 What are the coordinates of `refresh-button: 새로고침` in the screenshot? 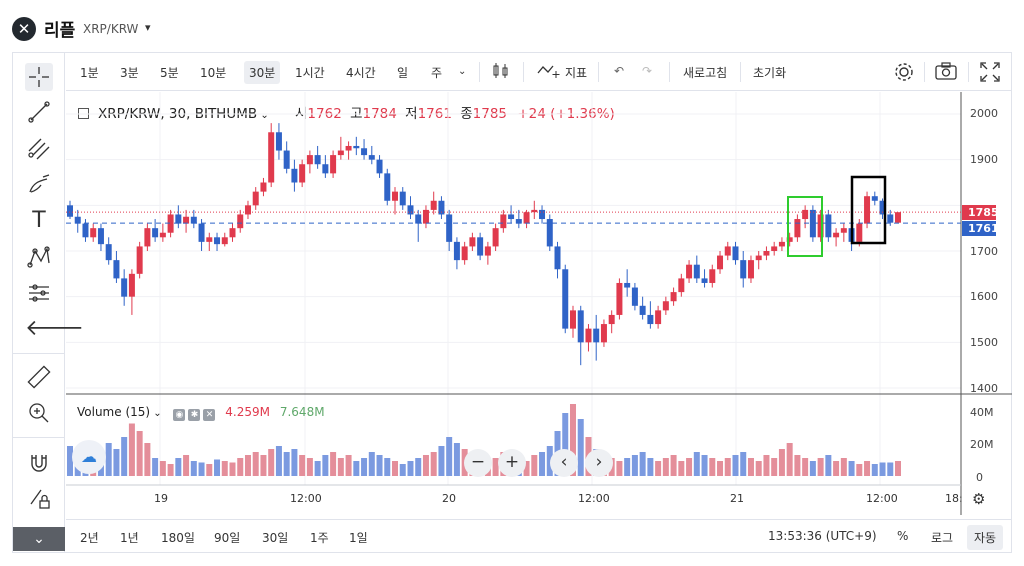 It's located at (705, 73).